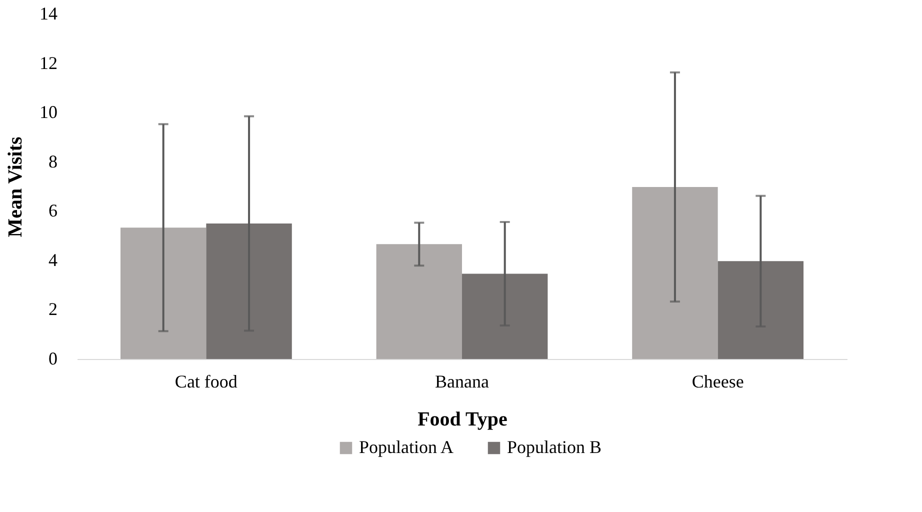 The image size is (922, 512). Describe the element at coordinates (53, 309) in the screenshot. I see `y-tick-label: 2` at that location.